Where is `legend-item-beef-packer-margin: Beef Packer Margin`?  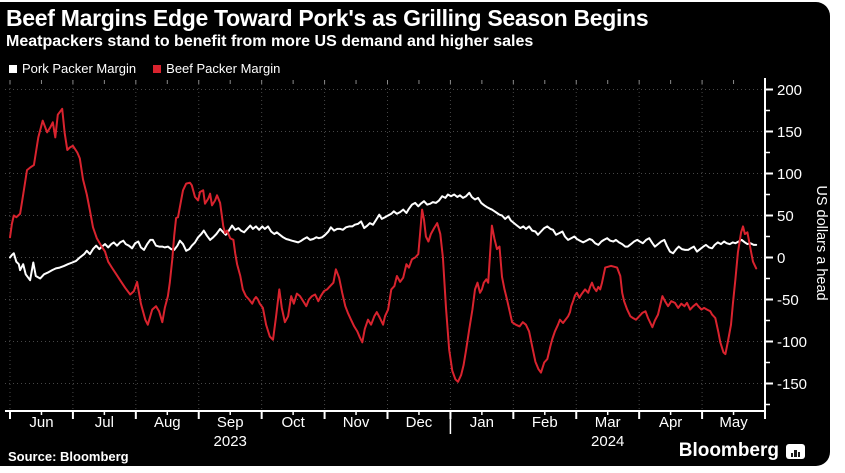 legend-item-beef-packer-margin: Beef Packer Margin is located at coordinates (216, 68).